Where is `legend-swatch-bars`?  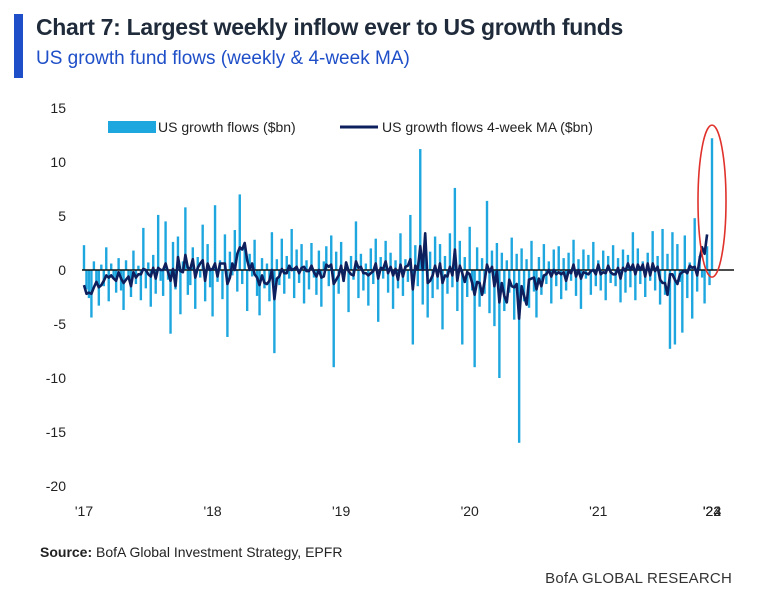 legend-swatch-bars is located at coordinates (132, 127).